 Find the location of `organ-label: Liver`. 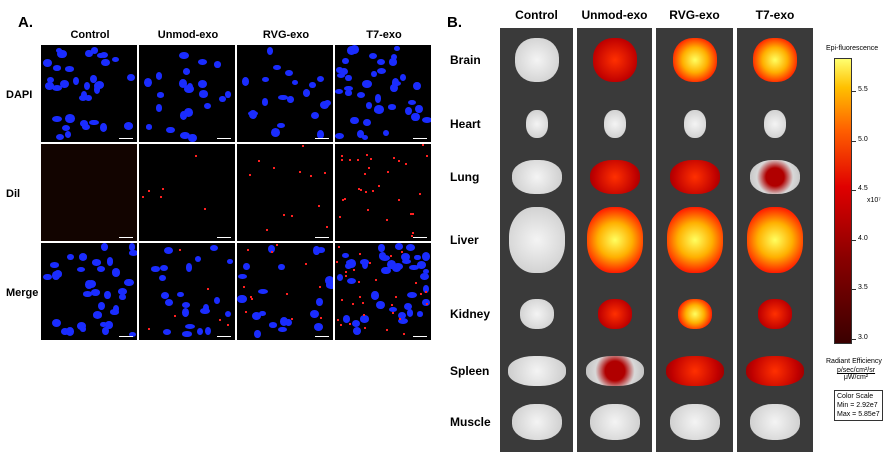

organ-label: Liver is located at coordinates (464, 240).